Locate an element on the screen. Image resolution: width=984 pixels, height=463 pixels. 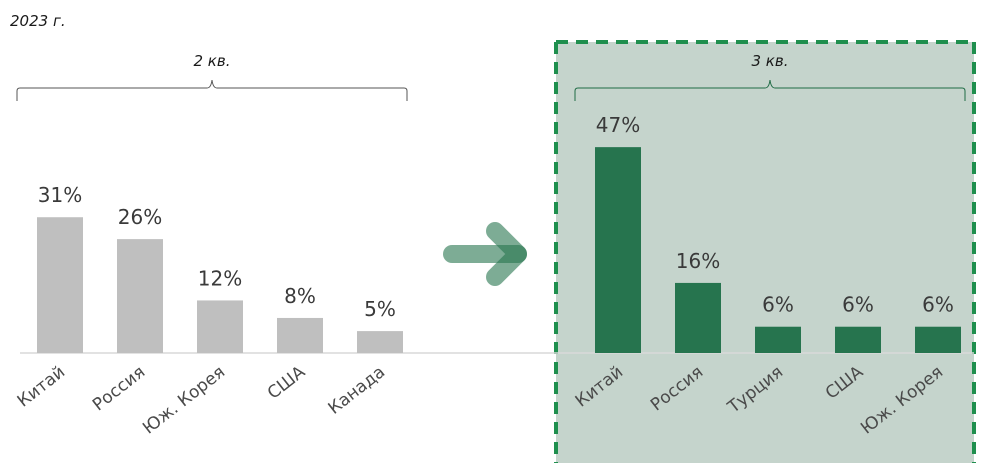
q2-value-label-4: 8% is located at coordinates (300, 296).